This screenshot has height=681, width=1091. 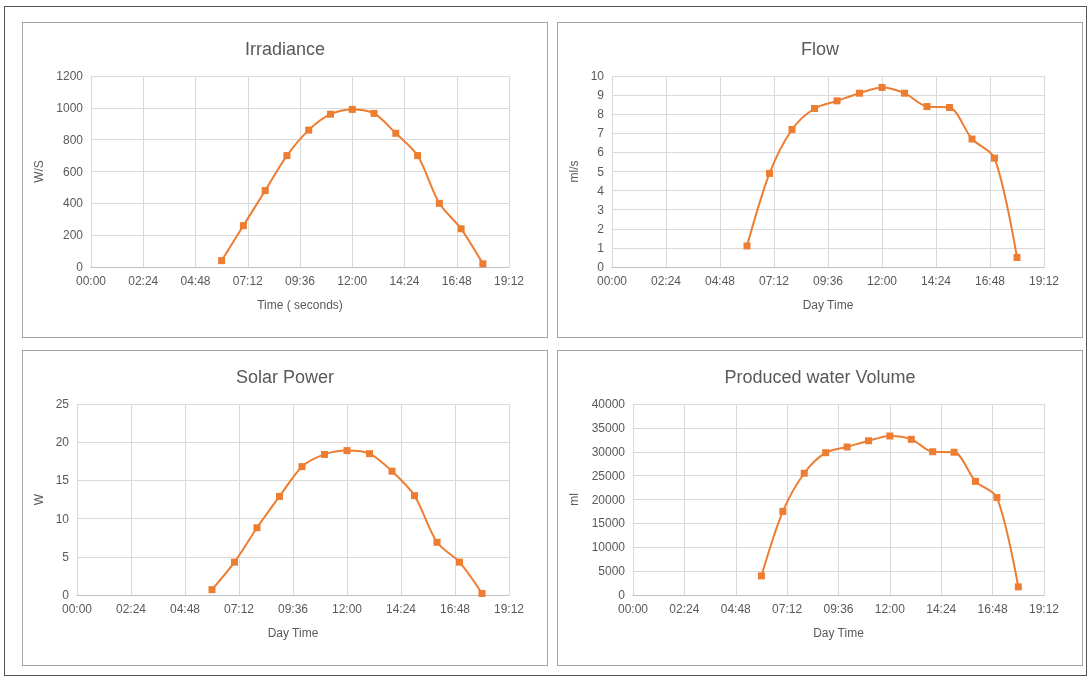 What do you see at coordinates (820, 377) in the screenshot?
I see `chart-title: Produced water Volume` at bounding box center [820, 377].